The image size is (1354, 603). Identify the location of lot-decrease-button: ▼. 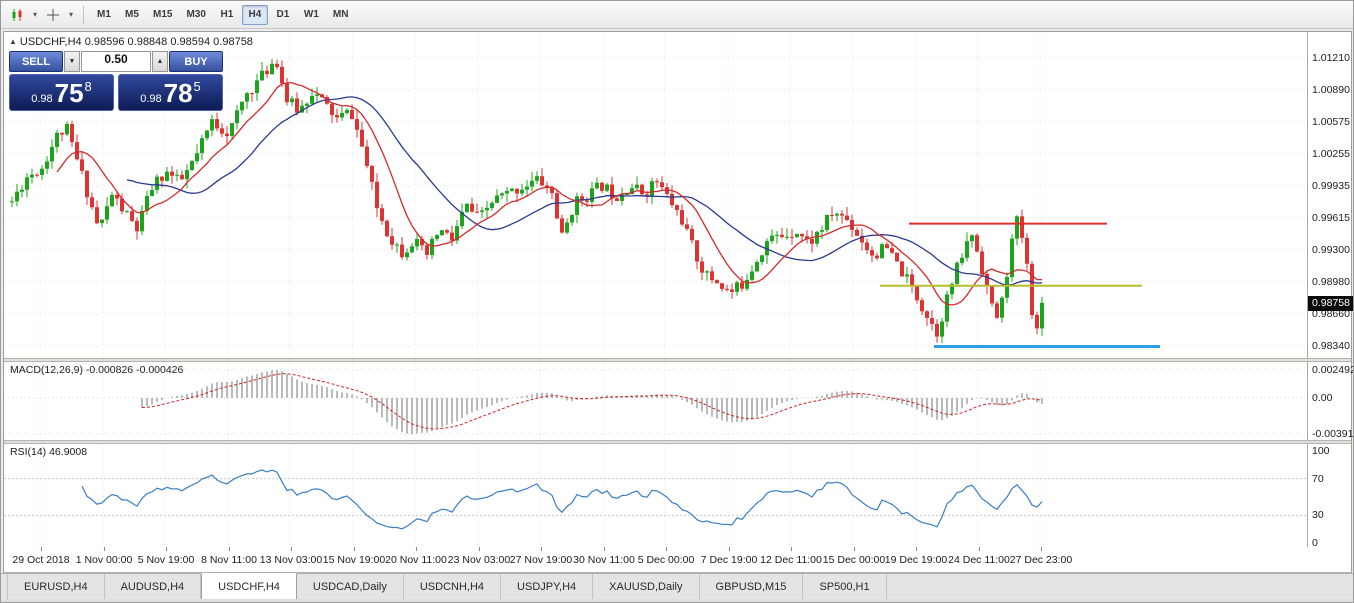
(72, 61).